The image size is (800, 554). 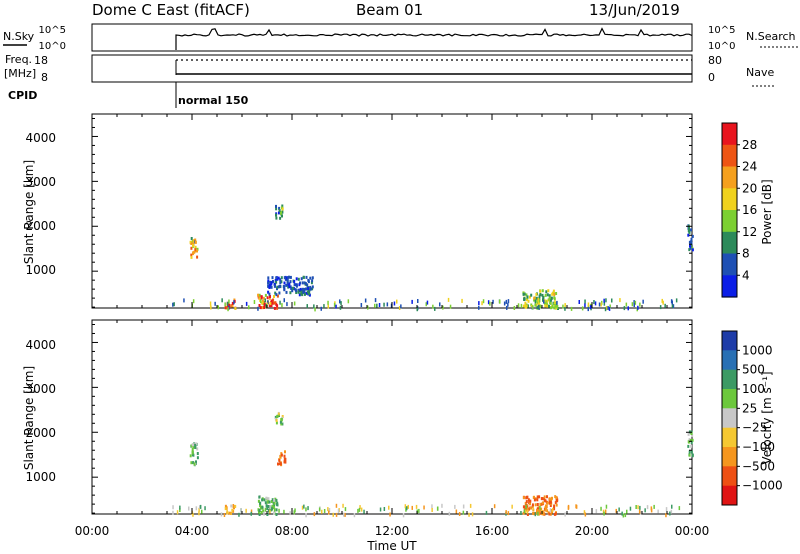 What do you see at coordinates (721, 30) in the screenshot?
I see `nsearch-tick-high: 10^5` at bounding box center [721, 30].